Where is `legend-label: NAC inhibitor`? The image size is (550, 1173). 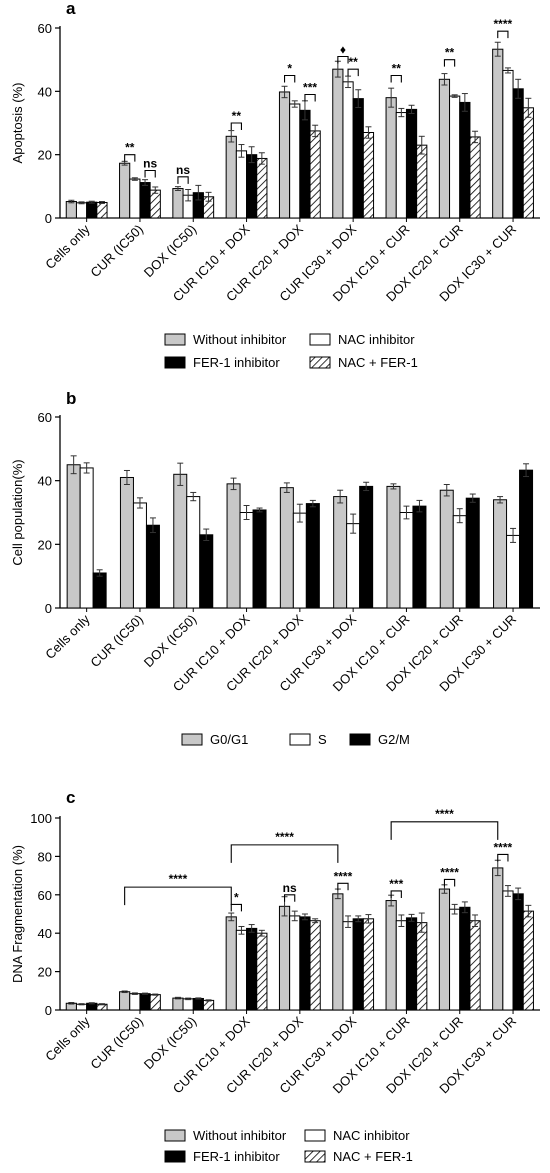
legend-label: NAC inhibitor is located at coordinates (376, 339).